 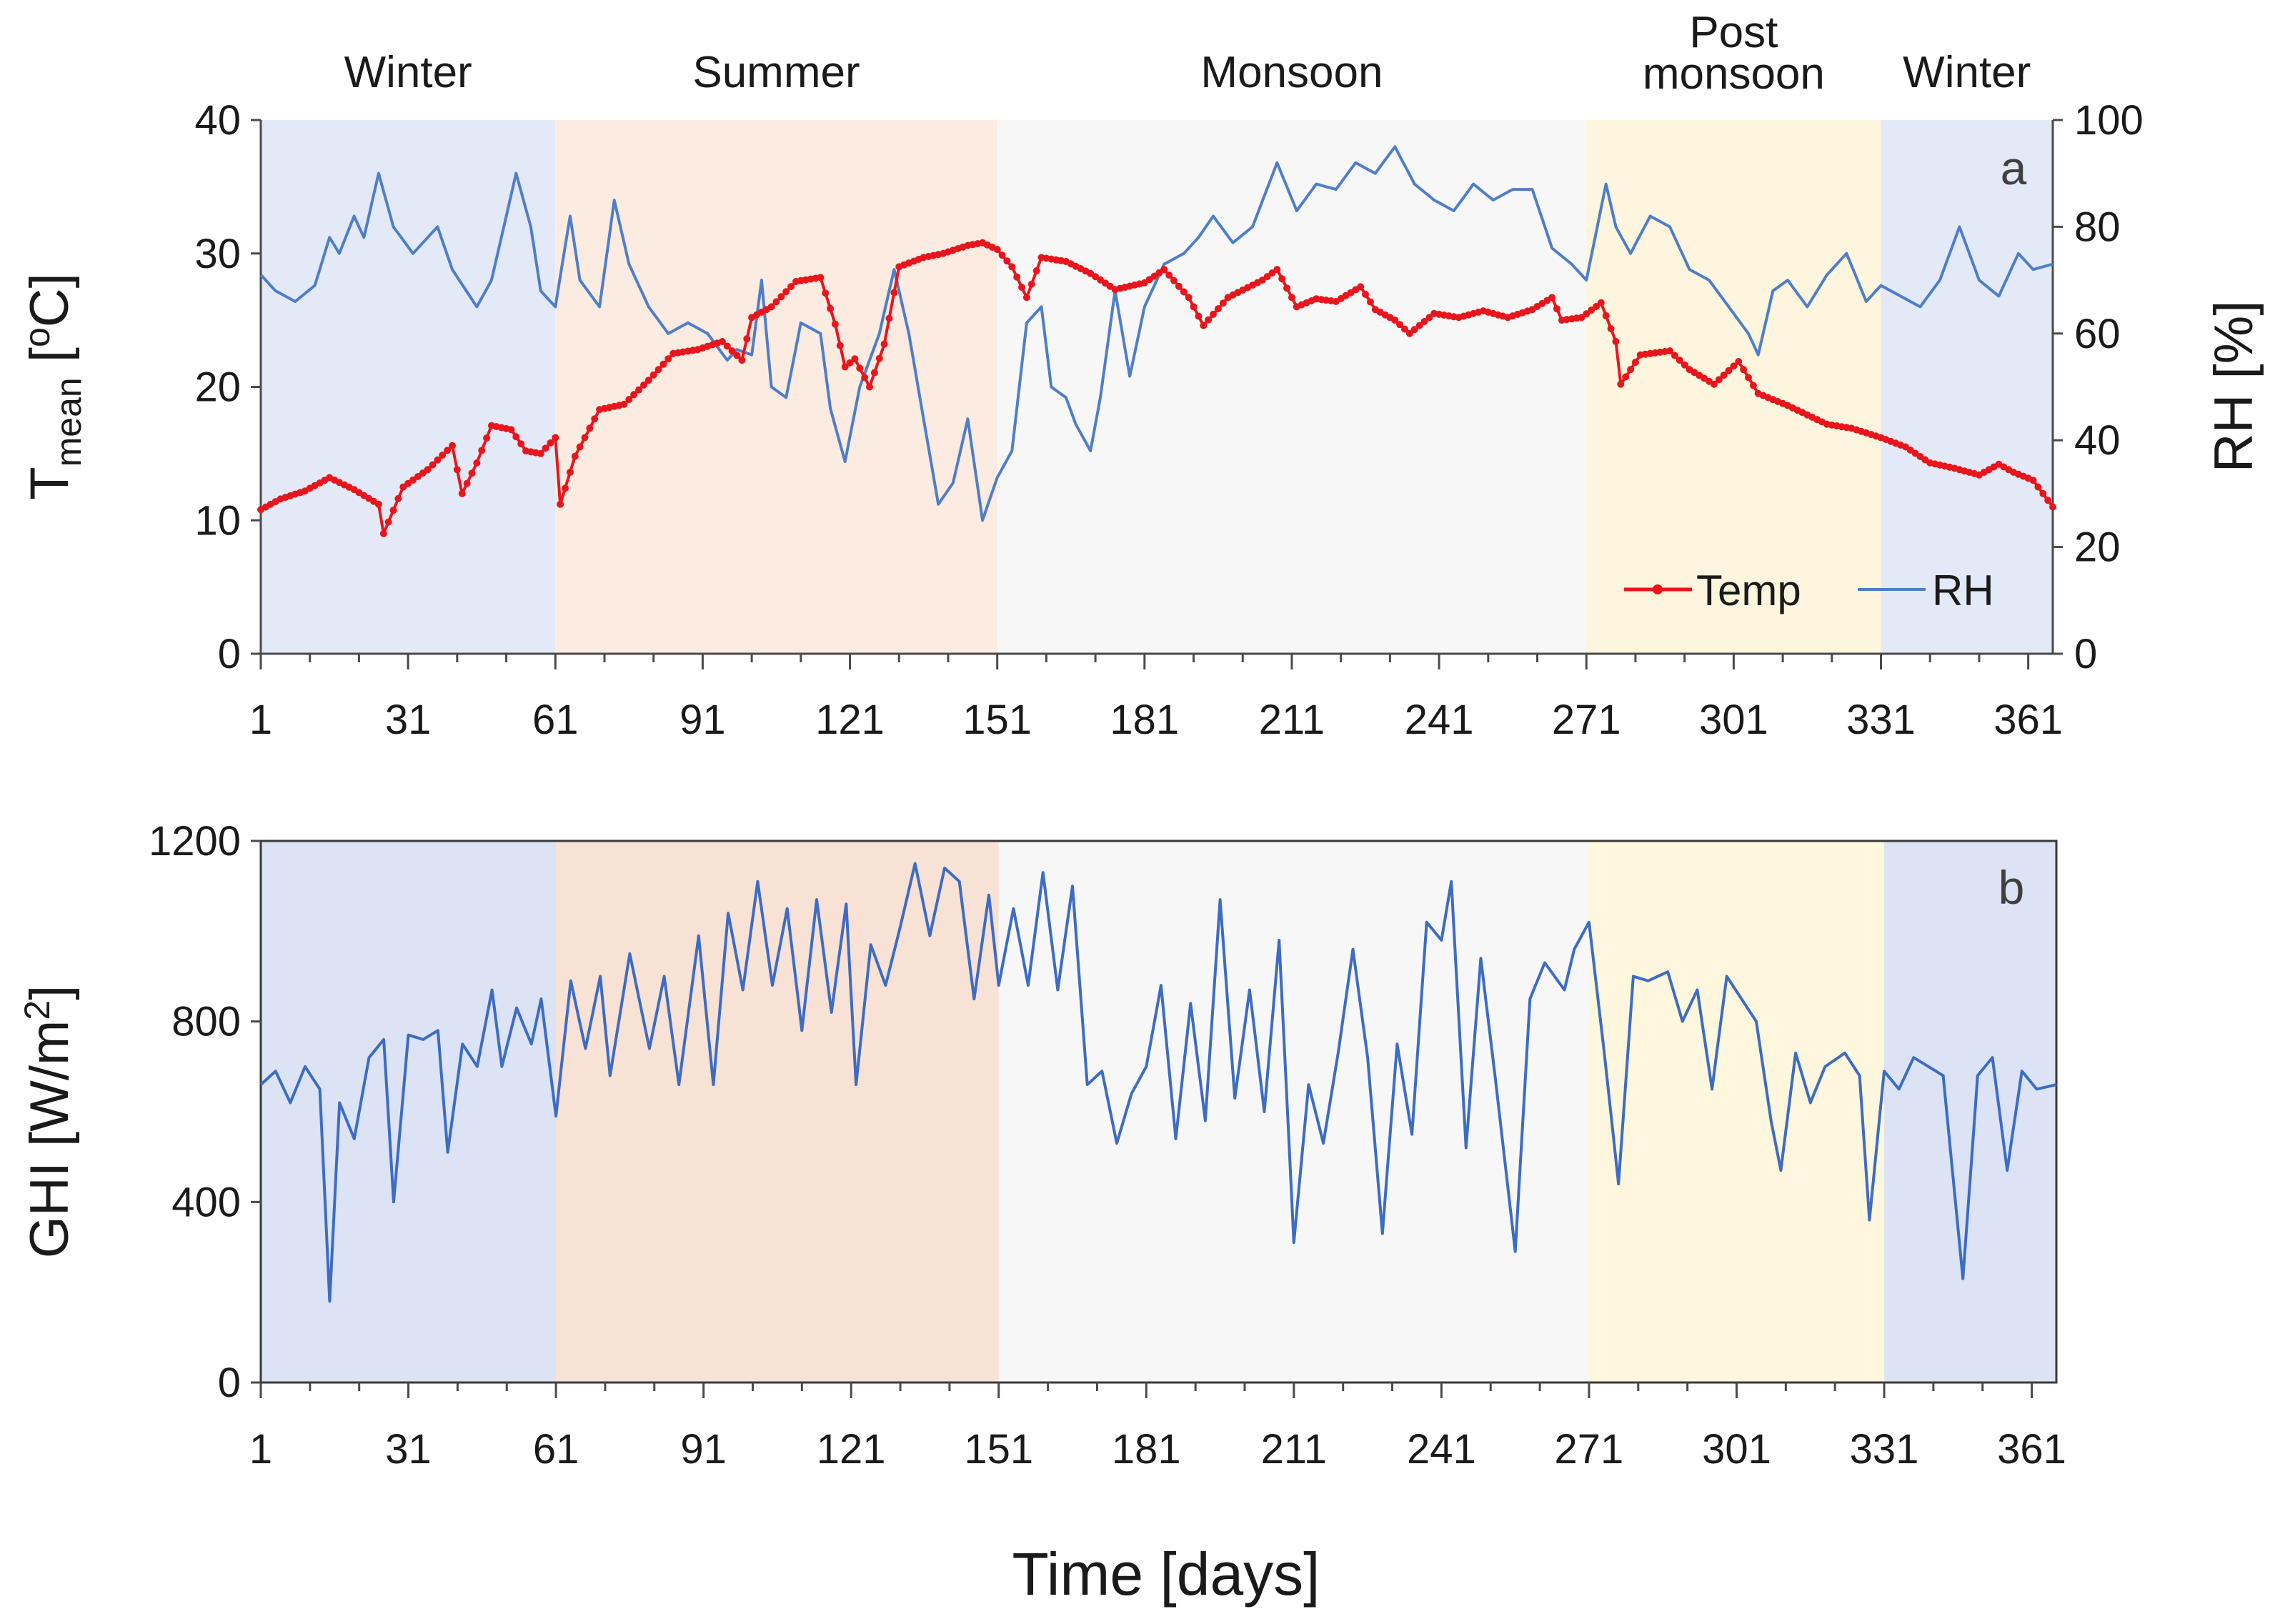 What do you see at coordinates (2097, 441) in the screenshot?
I see `a-right-ytick-label: 40` at bounding box center [2097, 441].